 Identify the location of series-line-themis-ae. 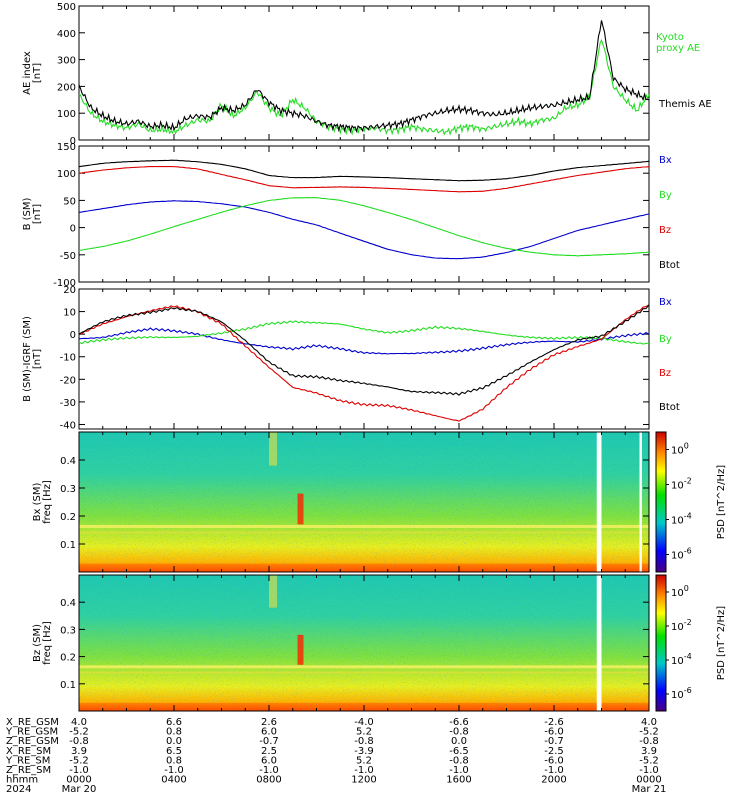
(364, 77).